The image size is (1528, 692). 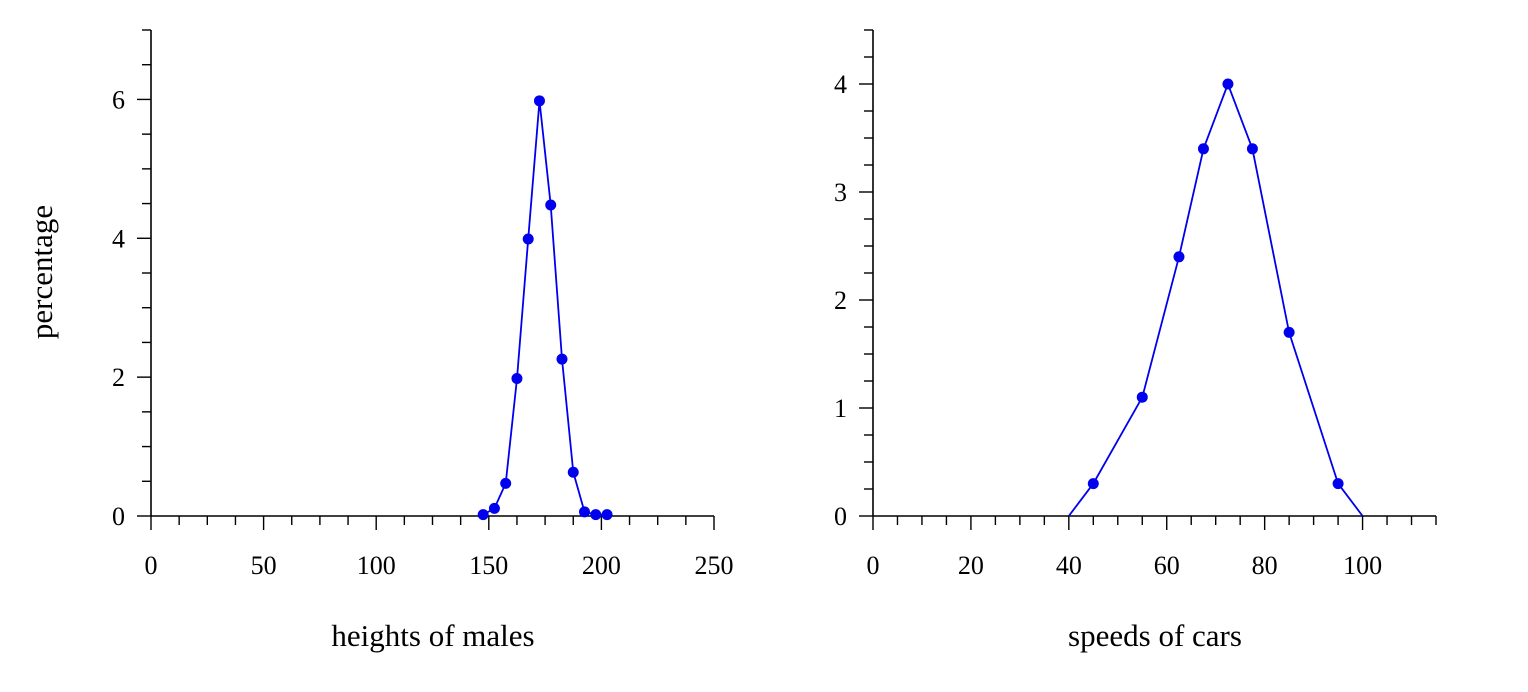 What do you see at coordinates (1265, 565) in the screenshot?
I see `x-tick-label: 80` at bounding box center [1265, 565].